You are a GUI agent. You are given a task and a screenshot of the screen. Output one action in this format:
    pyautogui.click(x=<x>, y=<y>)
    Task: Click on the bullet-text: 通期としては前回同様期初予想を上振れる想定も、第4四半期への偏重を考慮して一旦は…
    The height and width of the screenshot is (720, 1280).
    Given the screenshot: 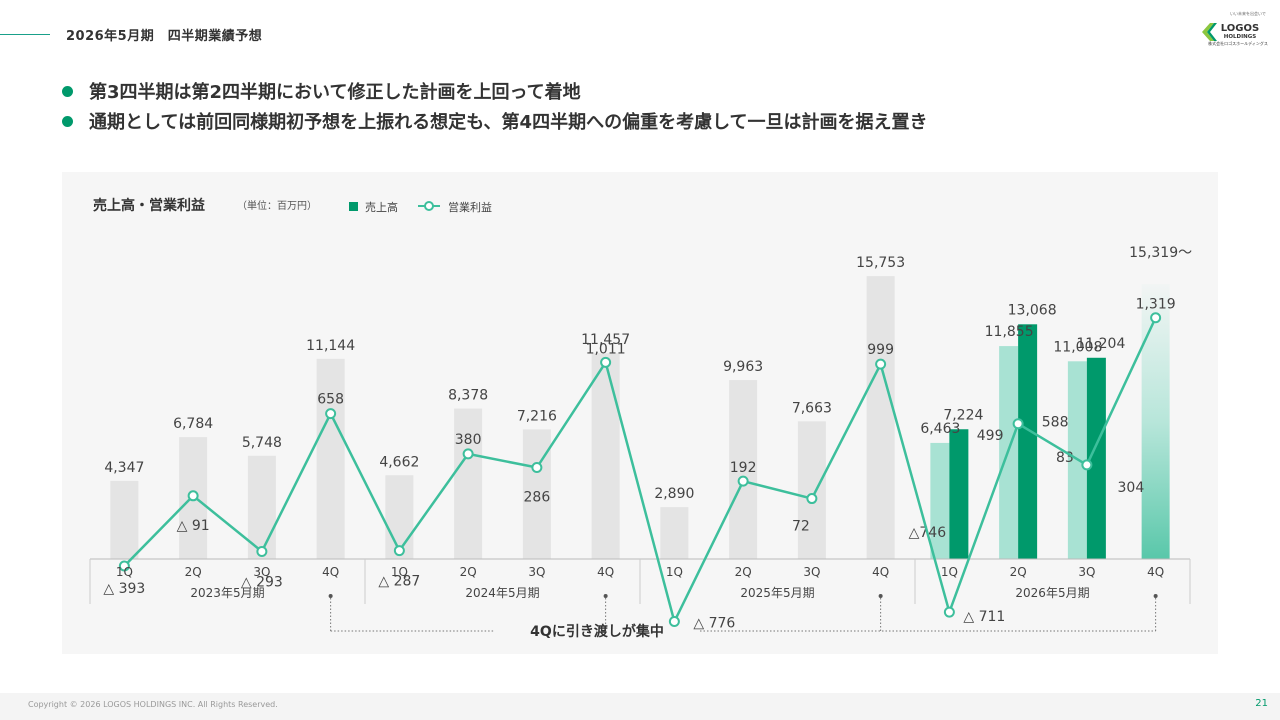 What is the action you would take?
    pyautogui.click(x=508, y=122)
    